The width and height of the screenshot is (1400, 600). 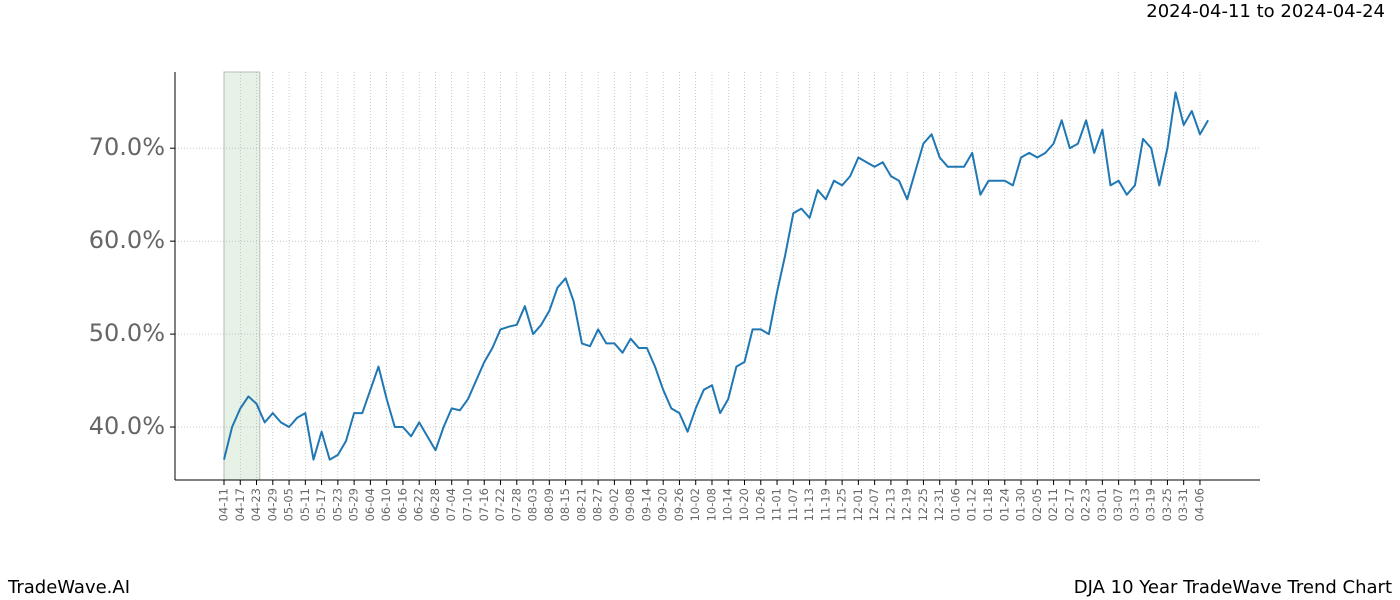 What do you see at coordinates (825, 504) in the screenshot?
I see `x-tick-label: 11-19` at bounding box center [825, 504].